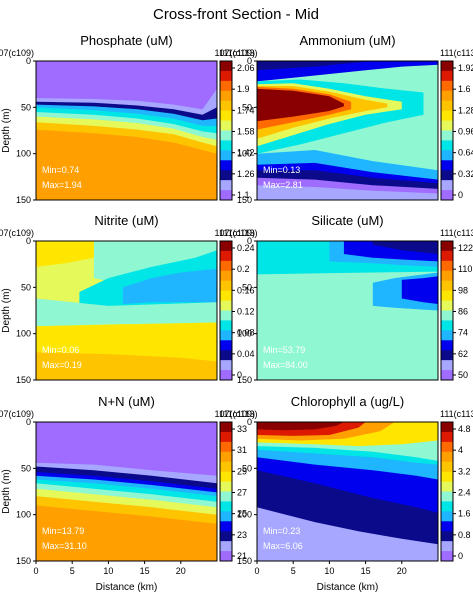 The height and width of the screenshot is (604, 473). What do you see at coordinates (284, 350) in the screenshot?
I see `min-value-label: Min=53.79` at bounding box center [284, 350].